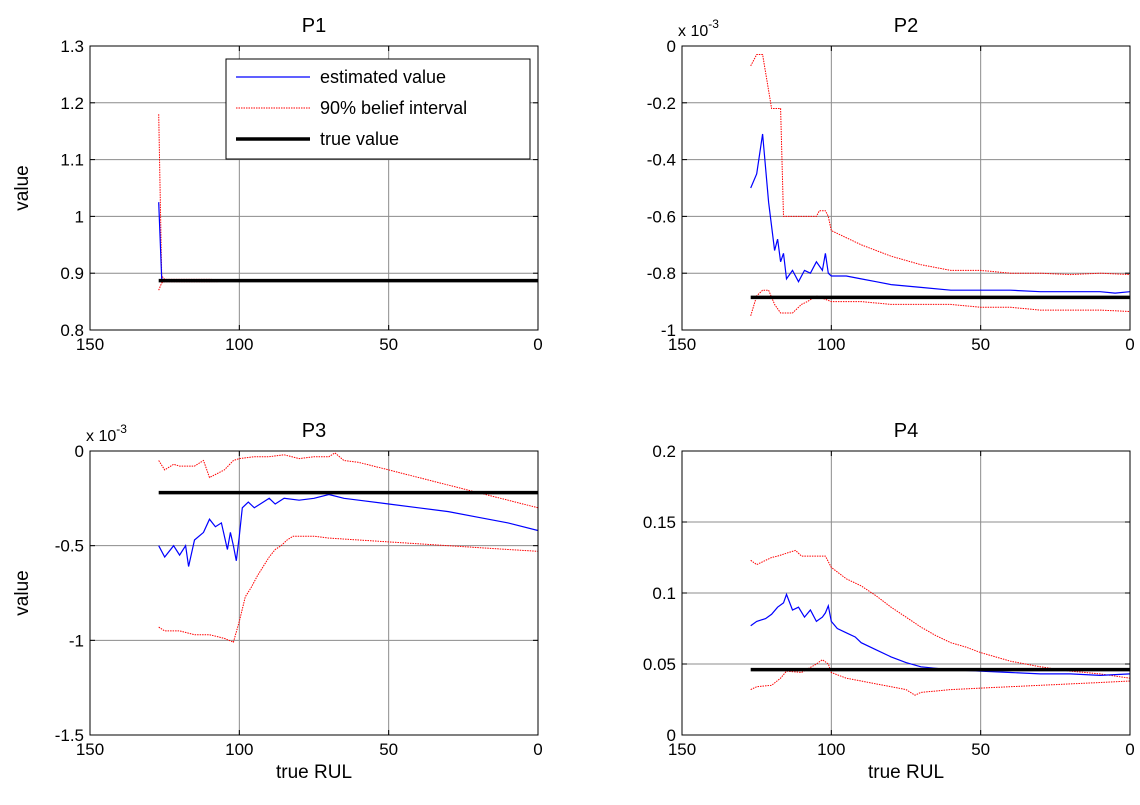  What do you see at coordinates (359, 139) in the screenshot?
I see `legend-entry: true value` at bounding box center [359, 139].